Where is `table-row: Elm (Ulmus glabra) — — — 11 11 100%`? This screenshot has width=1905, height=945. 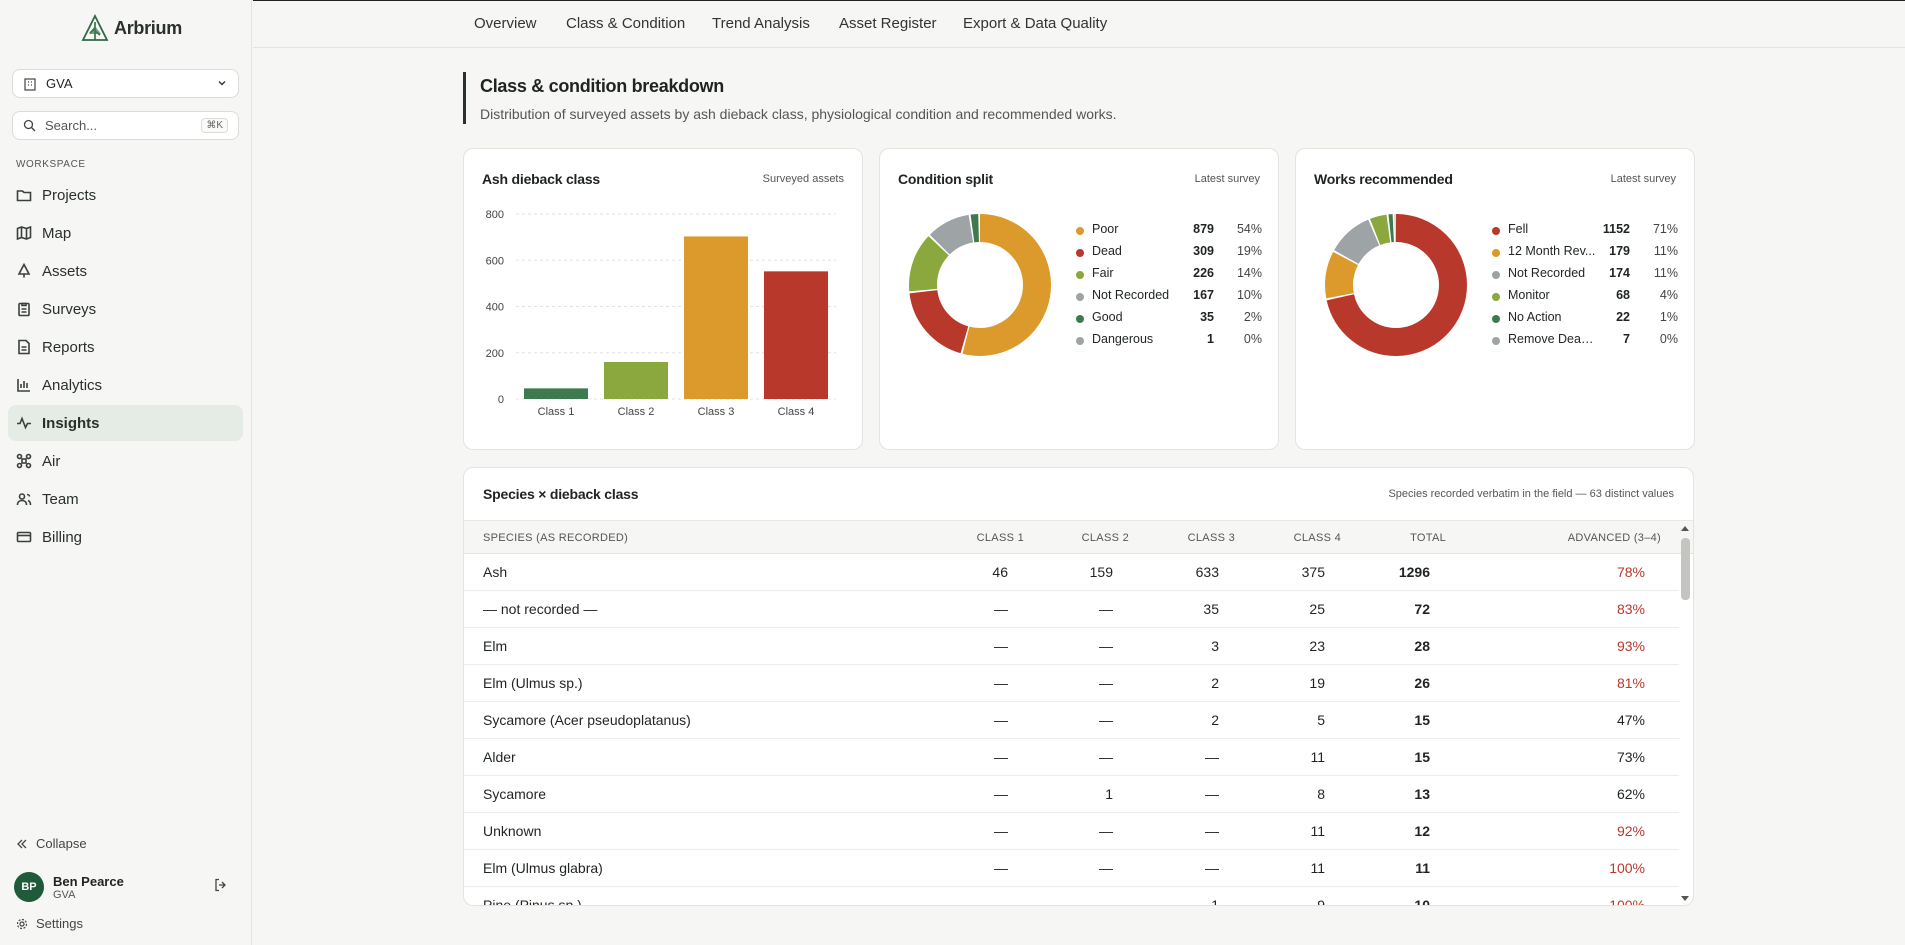 table-row: Elm (Ulmus glabra) — — — 11 11 100% is located at coordinates (1071, 868).